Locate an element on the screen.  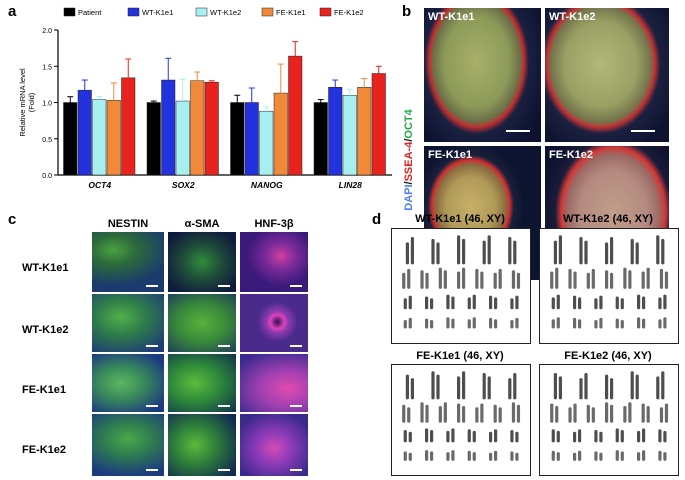
ssea4-label: SSEA-4 is located at coordinates (409, 161).